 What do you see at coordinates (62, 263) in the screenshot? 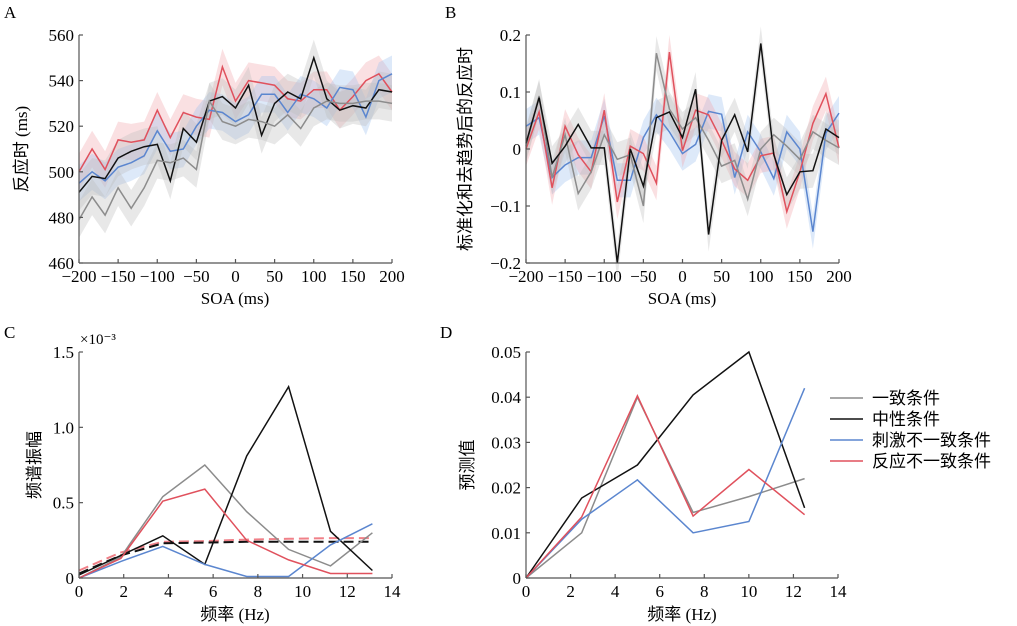
I see `y-tick-label: 460` at bounding box center [62, 263].